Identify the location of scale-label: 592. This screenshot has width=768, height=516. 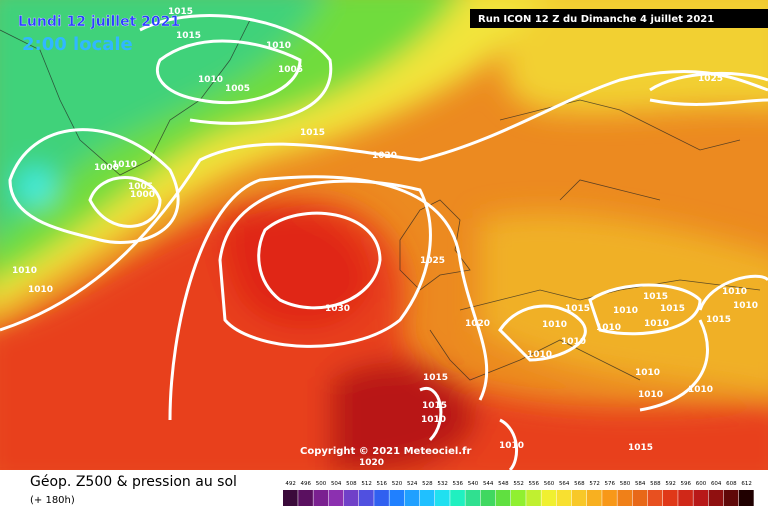
(670, 484).